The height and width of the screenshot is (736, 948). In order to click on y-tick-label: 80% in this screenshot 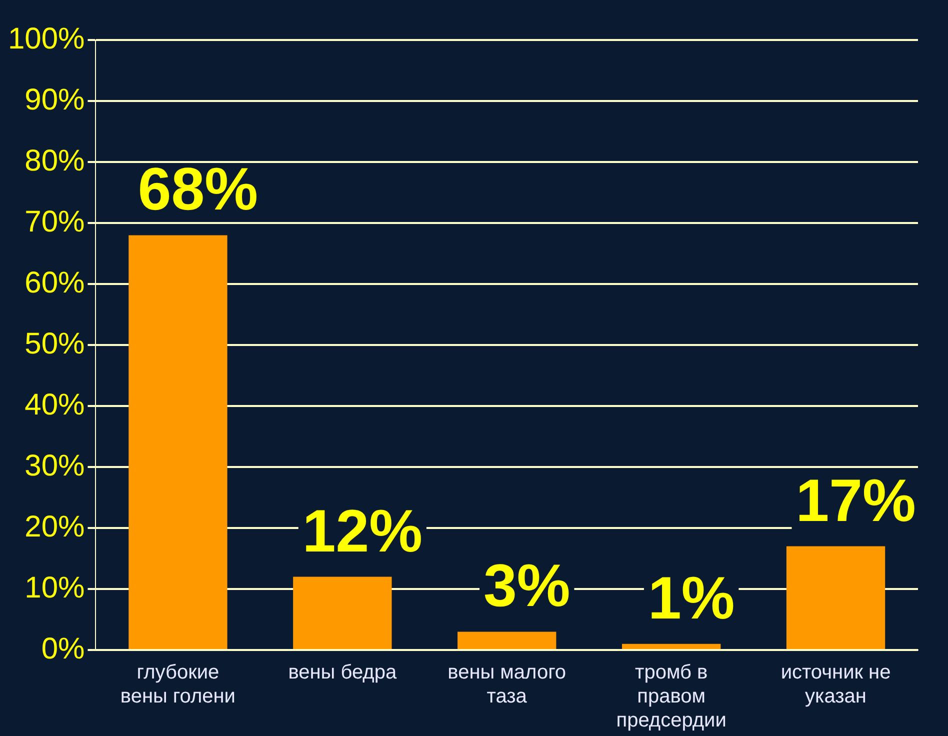, I will do `click(54, 161)`.